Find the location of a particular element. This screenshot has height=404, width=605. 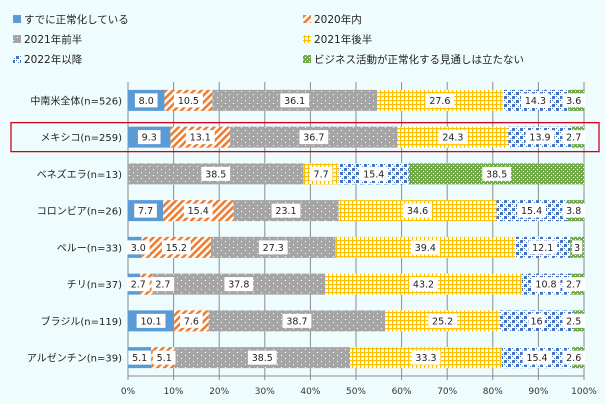

data-label: 2.6 is located at coordinates (573, 358).